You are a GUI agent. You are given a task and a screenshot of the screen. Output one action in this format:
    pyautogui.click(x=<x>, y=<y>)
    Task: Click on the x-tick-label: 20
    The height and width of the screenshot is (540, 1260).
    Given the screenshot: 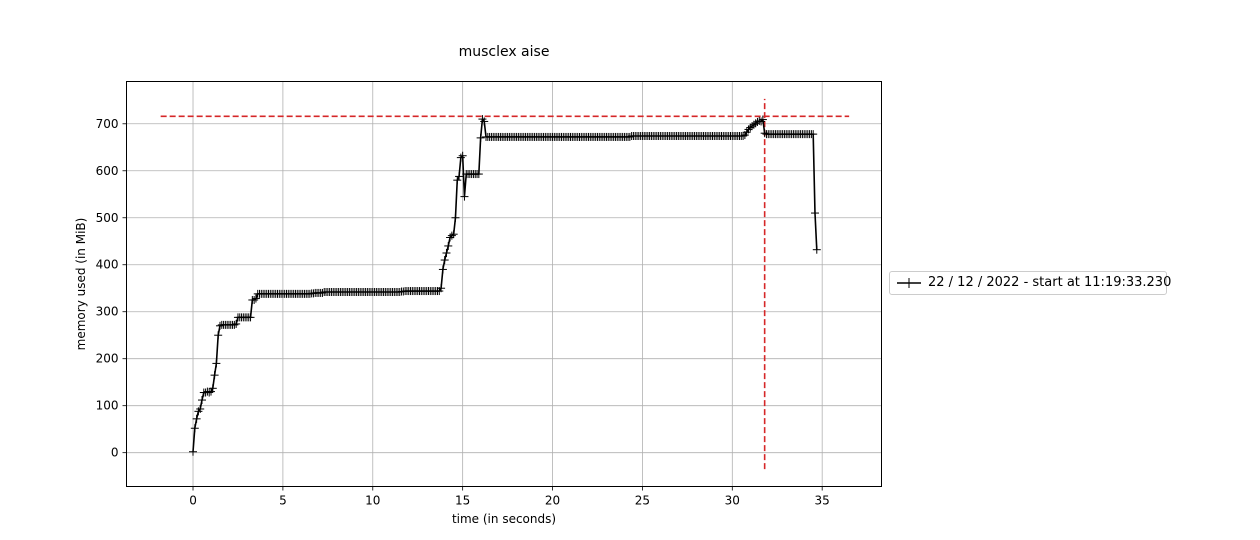 What is the action you would take?
    pyautogui.click(x=552, y=501)
    